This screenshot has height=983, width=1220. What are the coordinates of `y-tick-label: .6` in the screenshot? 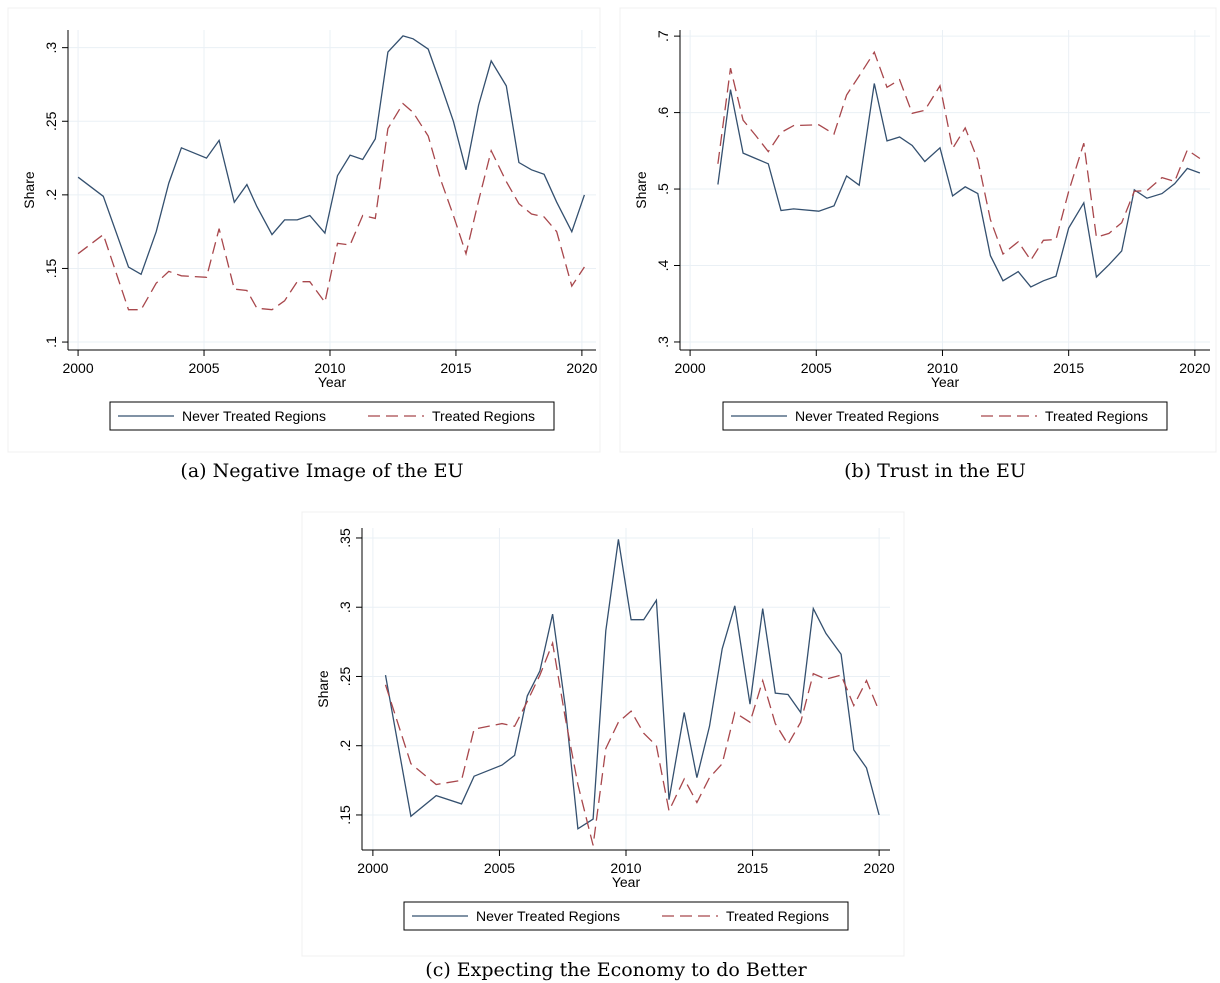 It's located at (663, 113).